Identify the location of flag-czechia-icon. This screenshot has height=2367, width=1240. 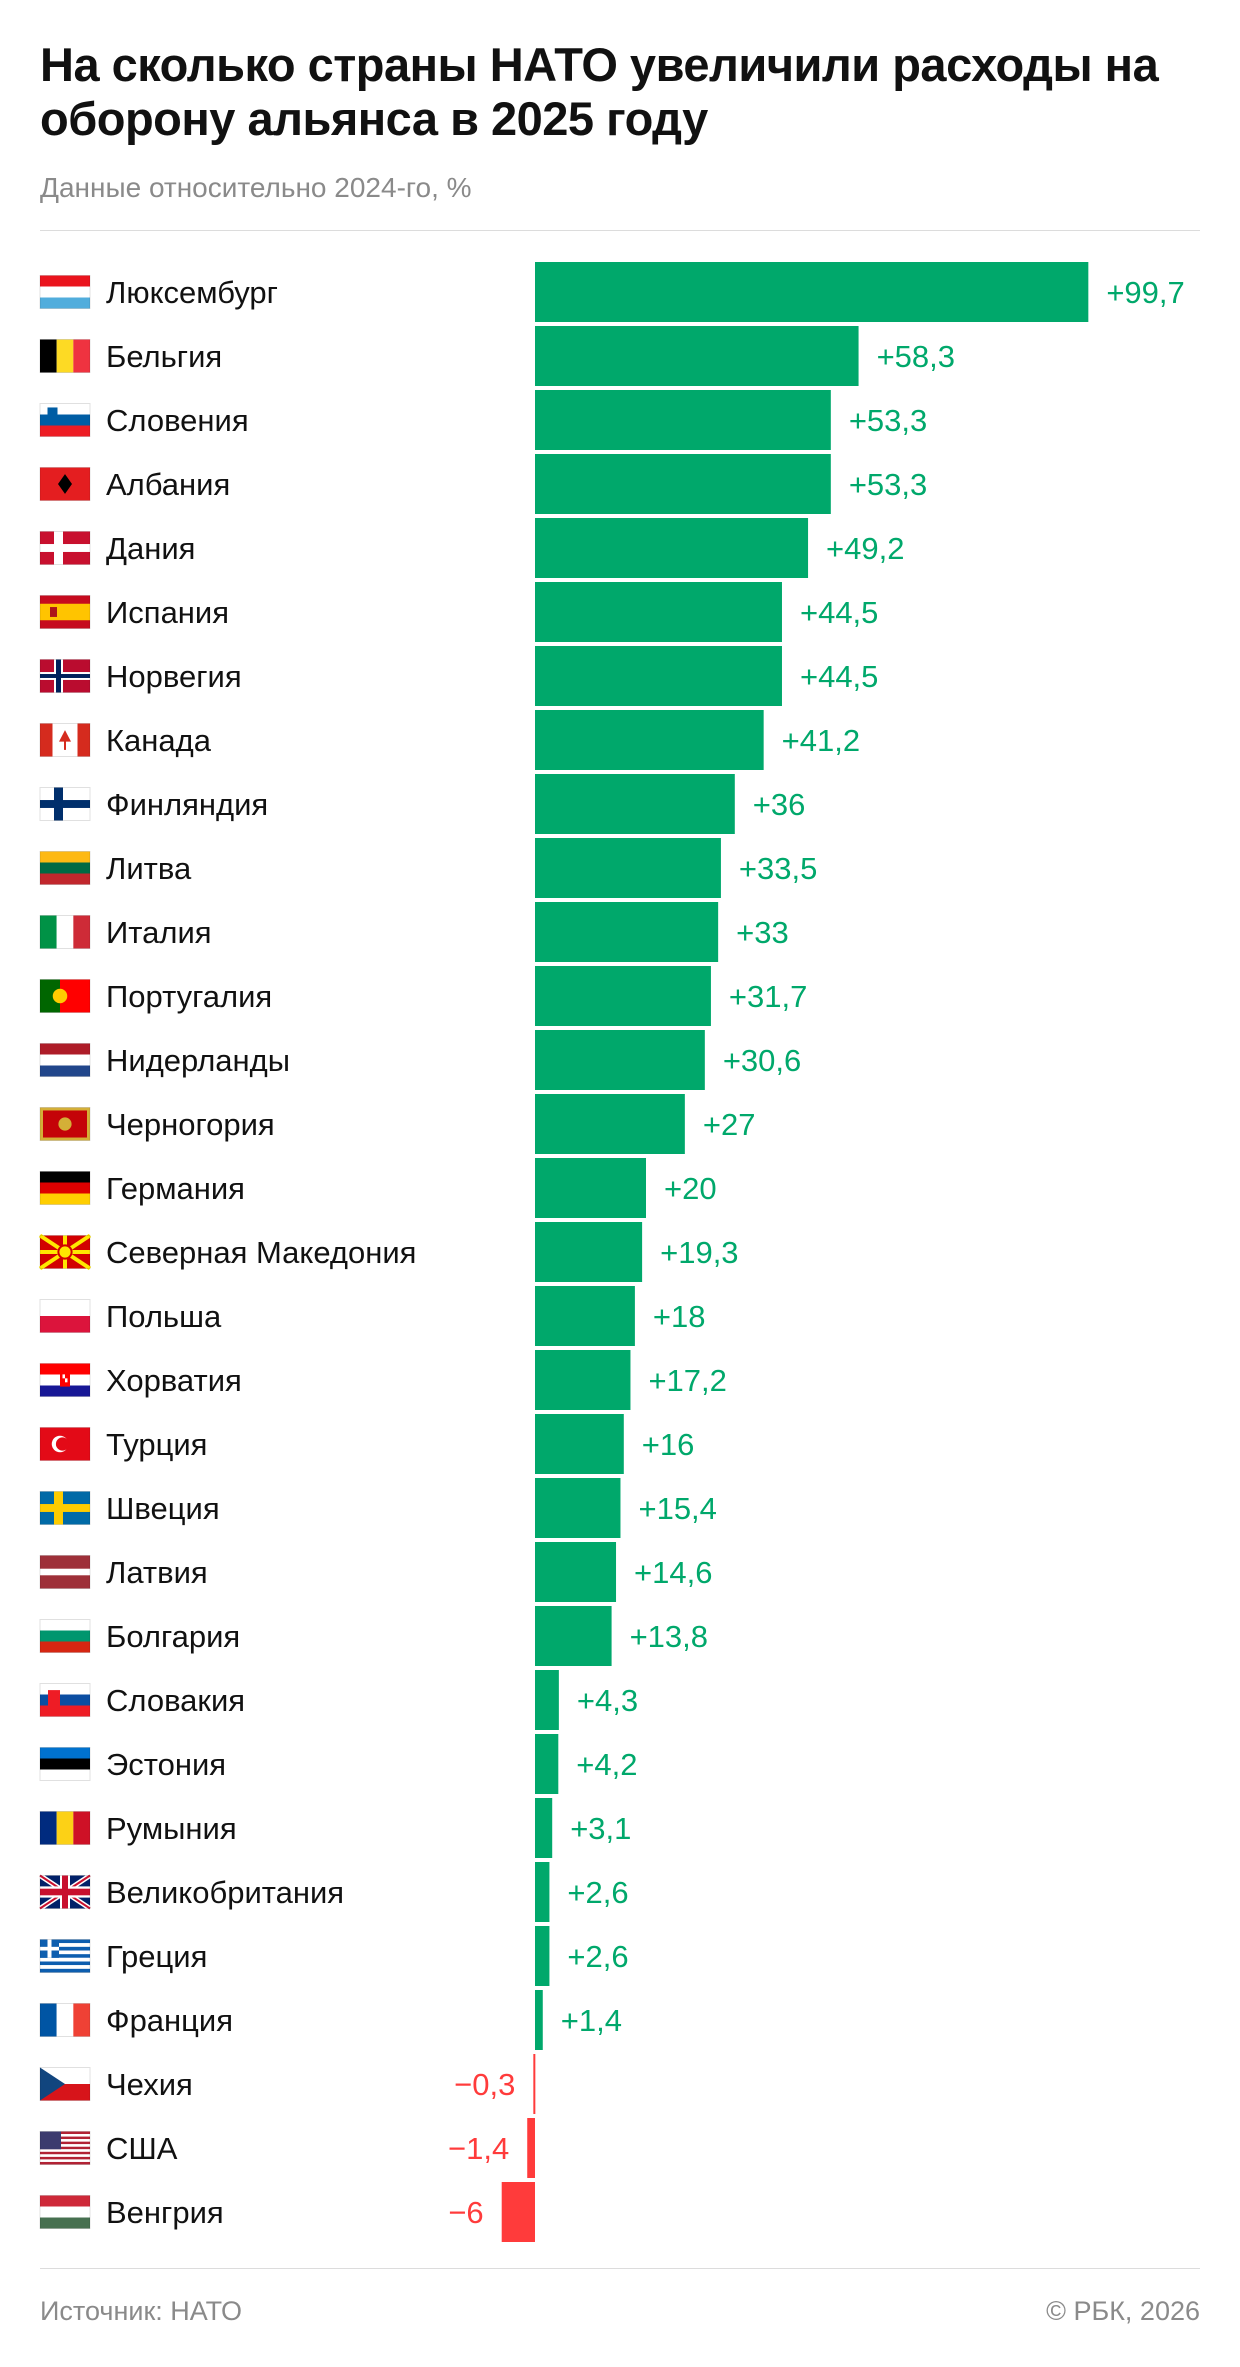
(65, 2084).